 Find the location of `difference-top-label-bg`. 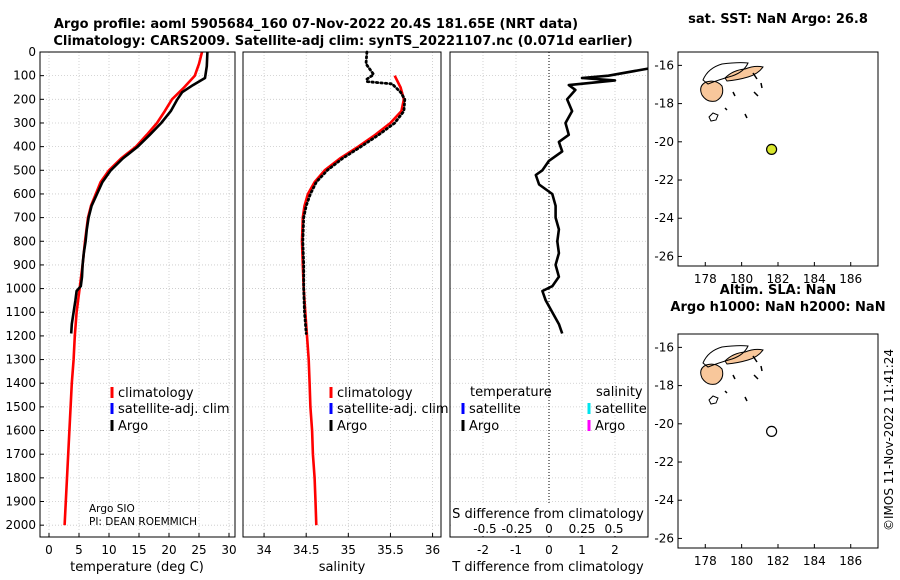

difference-top-label-bg is located at coordinates (549, 519).